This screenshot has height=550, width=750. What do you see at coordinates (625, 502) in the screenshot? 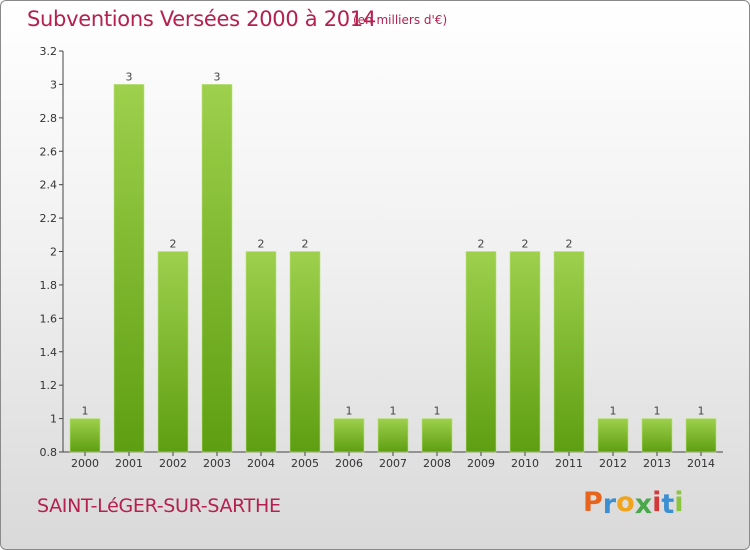
I see `logo-letter: o` at bounding box center [625, 502].